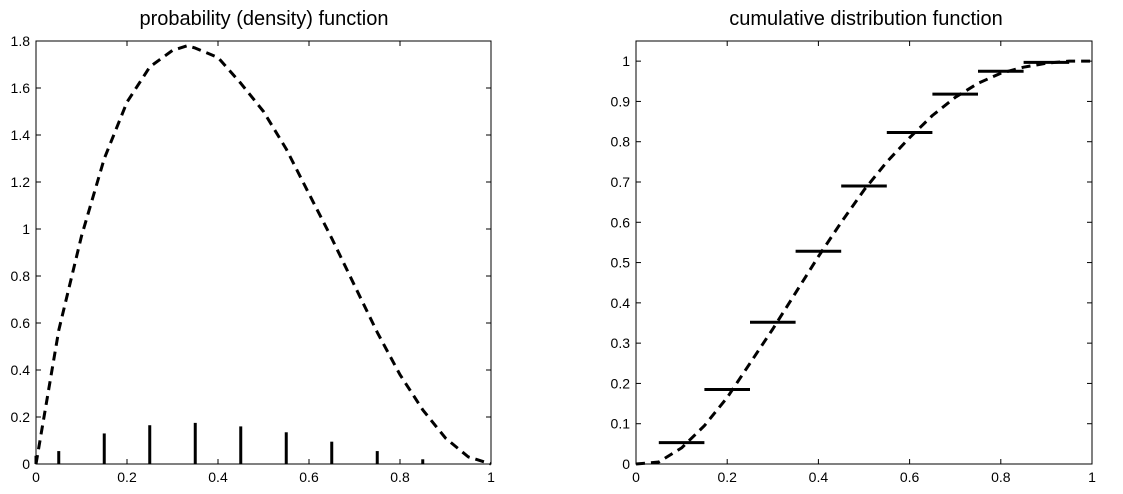 This screenshot has width=1123, height=494. Describe the element at coordinates (819, 477) in the screenshot. I see `cdf-x-tick-label: 0.4` at that location.